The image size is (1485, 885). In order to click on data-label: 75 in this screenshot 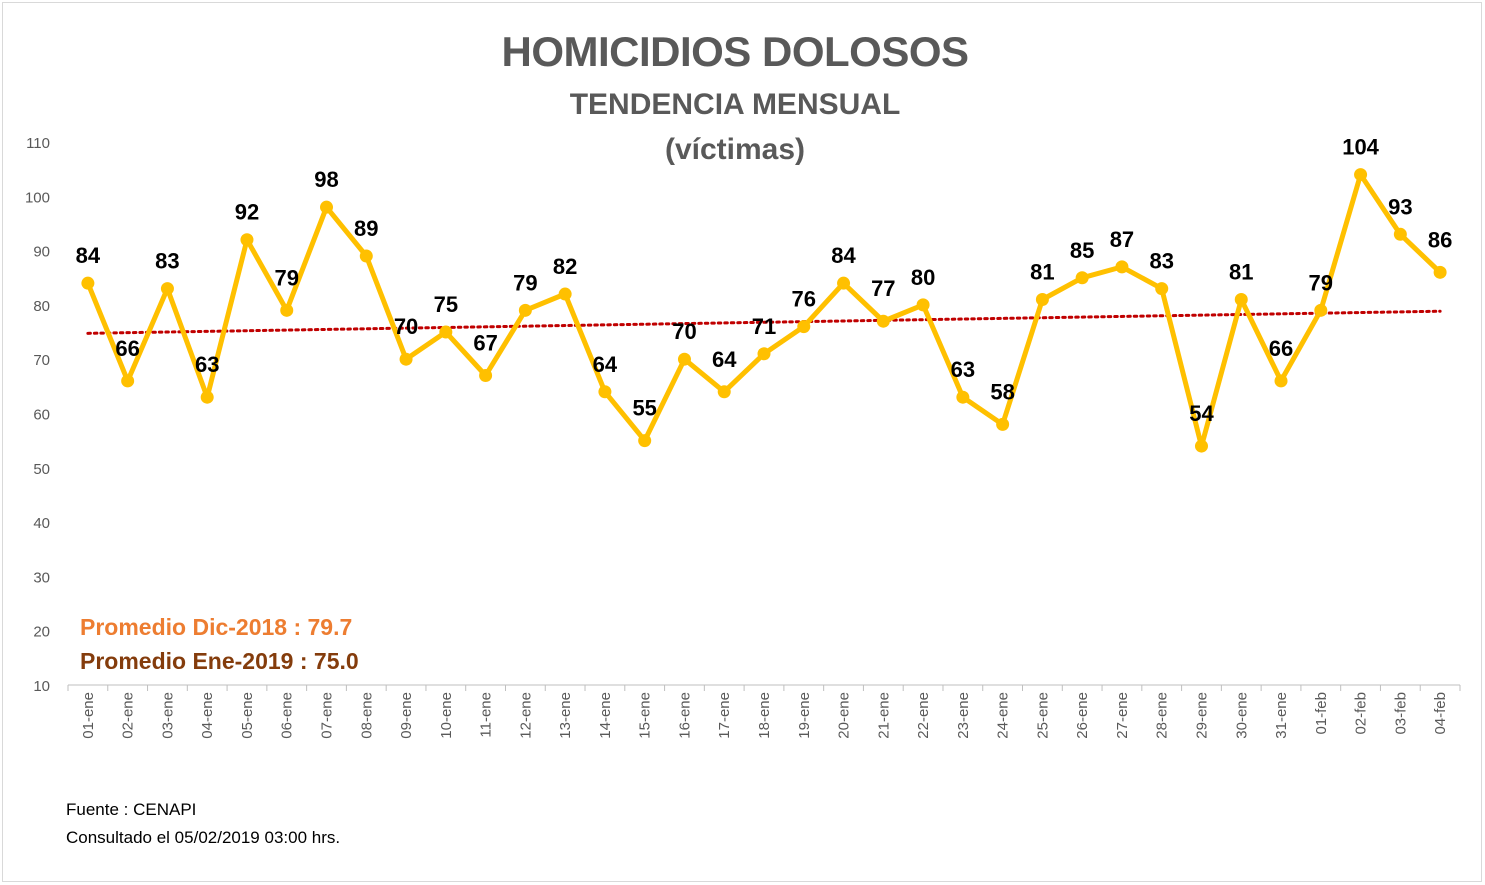, I will do `click(446, 304)`.